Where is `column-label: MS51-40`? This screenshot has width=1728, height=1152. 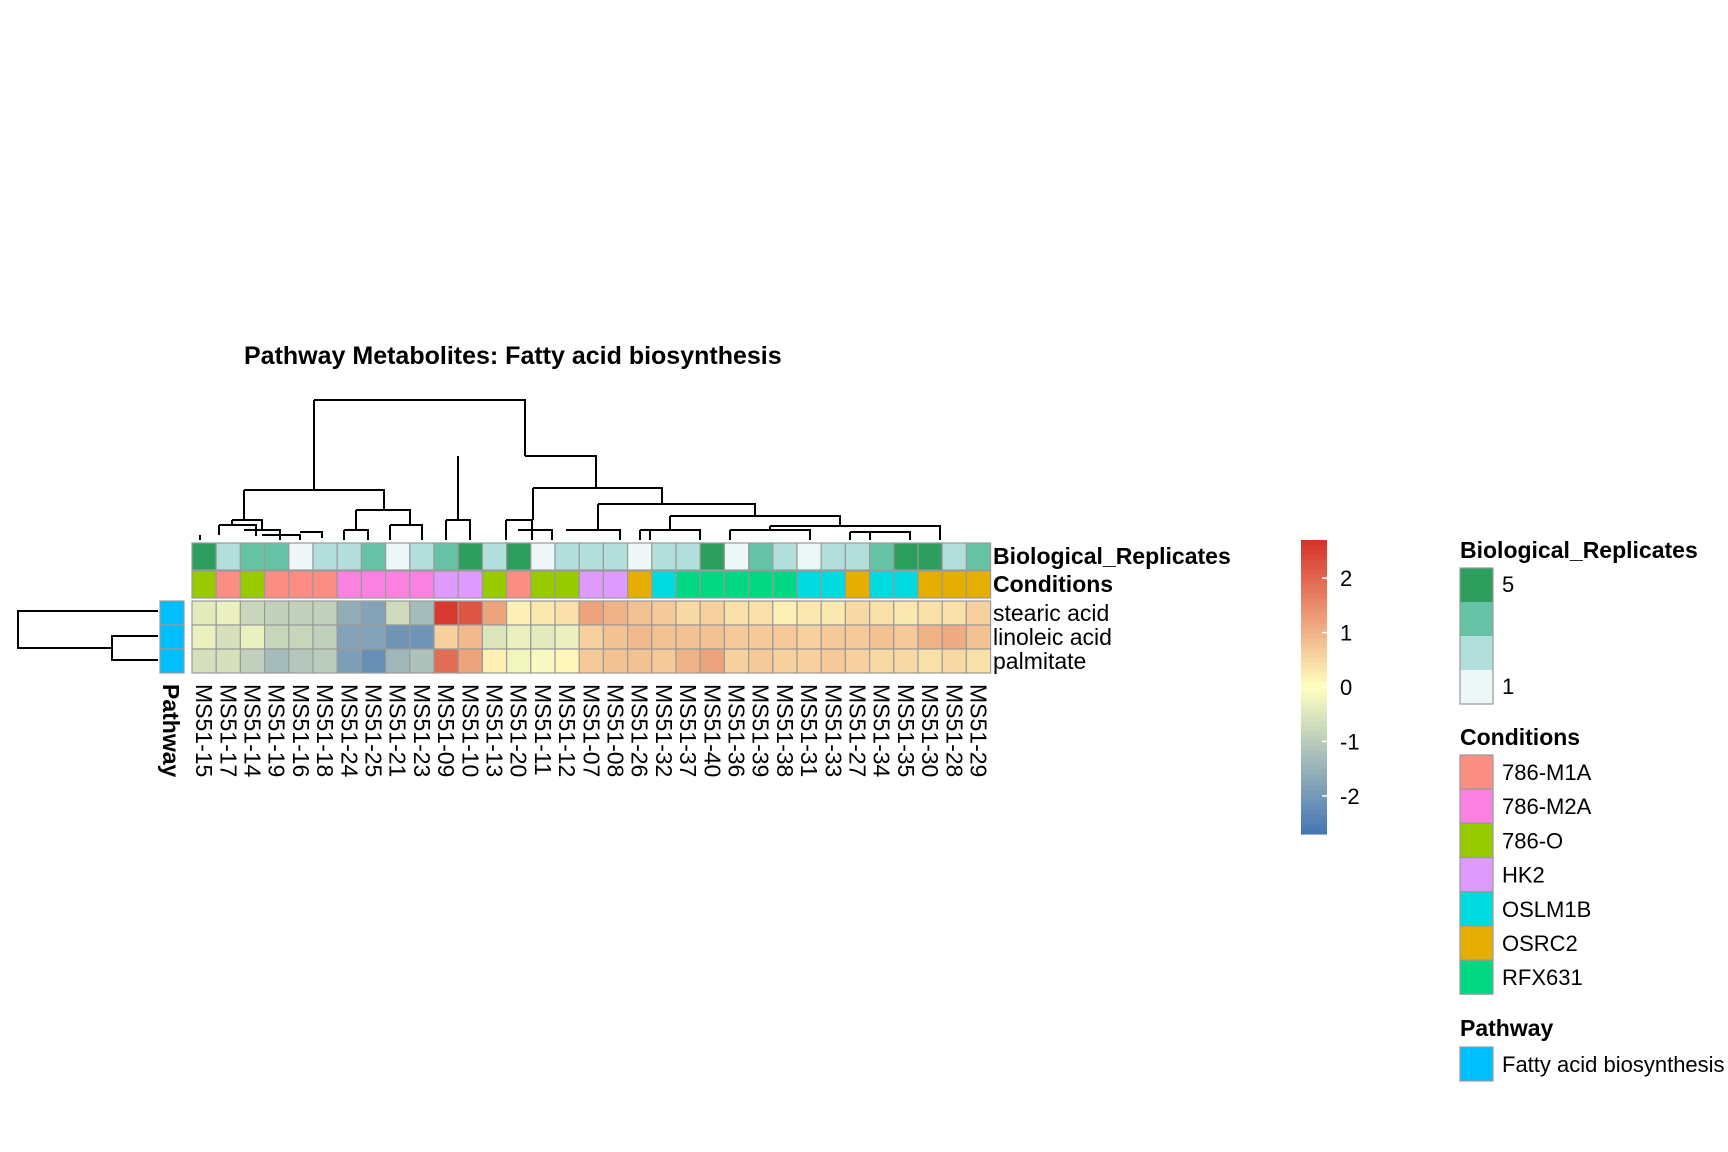
column-label: MS51-40 is located at coordinates (712, 730).